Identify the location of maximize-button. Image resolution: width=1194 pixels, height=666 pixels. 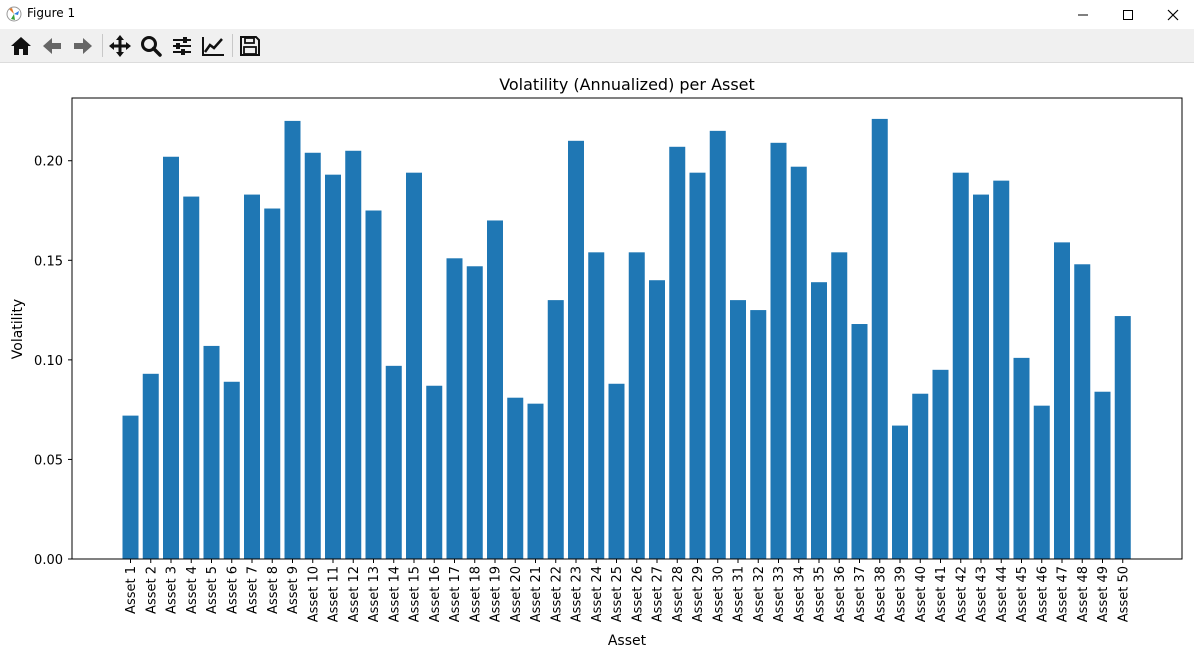
(1128, 14).